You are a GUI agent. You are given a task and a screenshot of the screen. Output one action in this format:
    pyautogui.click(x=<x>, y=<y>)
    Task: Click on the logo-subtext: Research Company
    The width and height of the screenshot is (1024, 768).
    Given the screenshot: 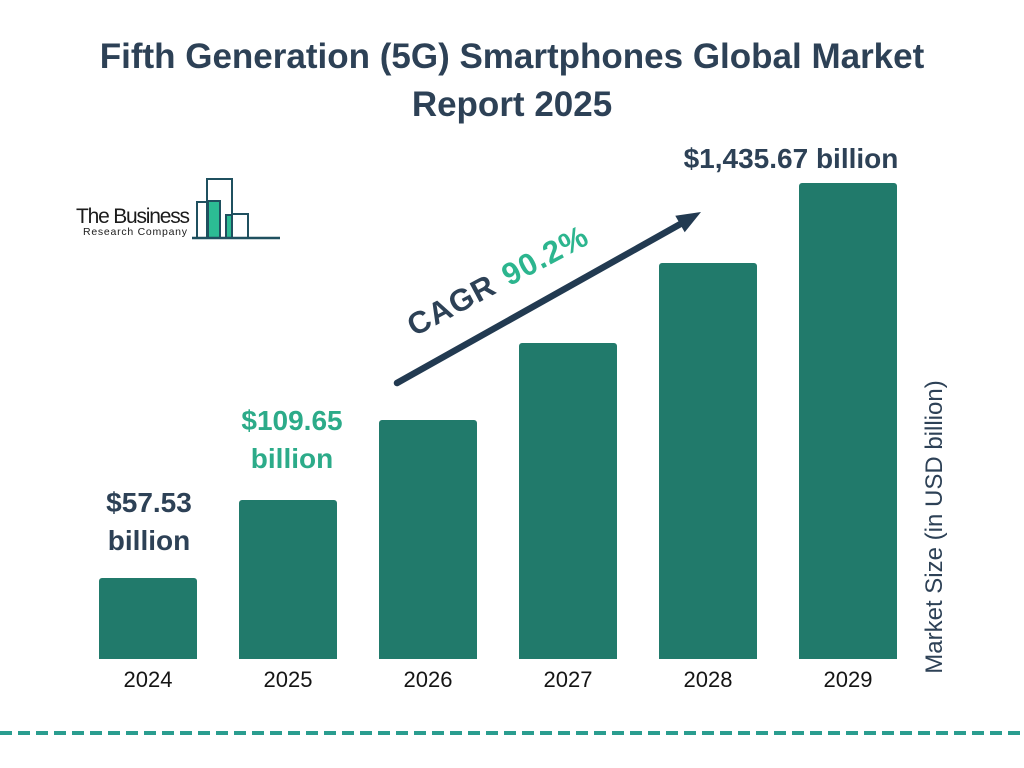 What is the action you would take?
    pyautogui.click(x=135, y=232)
    